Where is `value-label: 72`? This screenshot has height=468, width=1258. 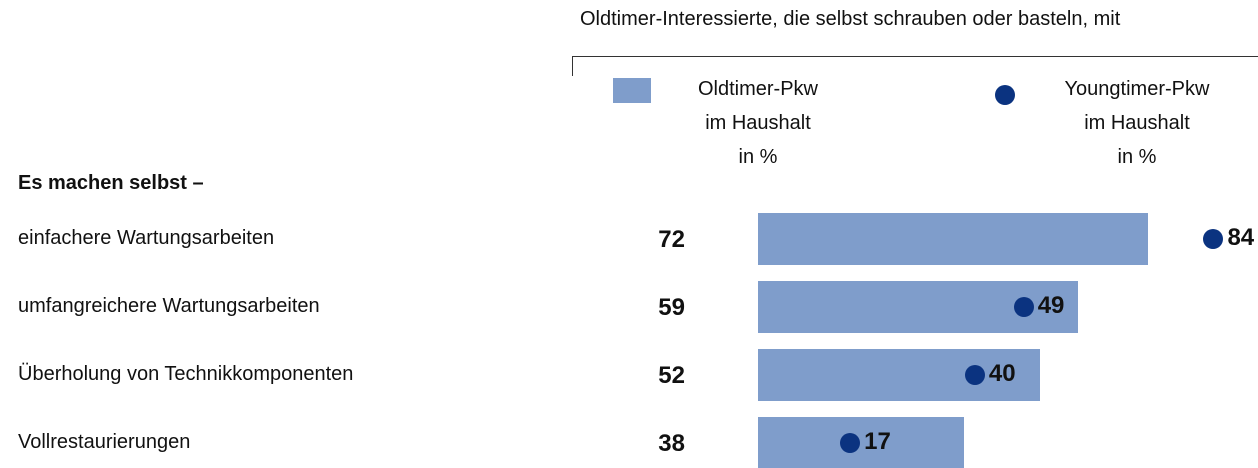 value-label: 72 is located at coordinates (671, 239).